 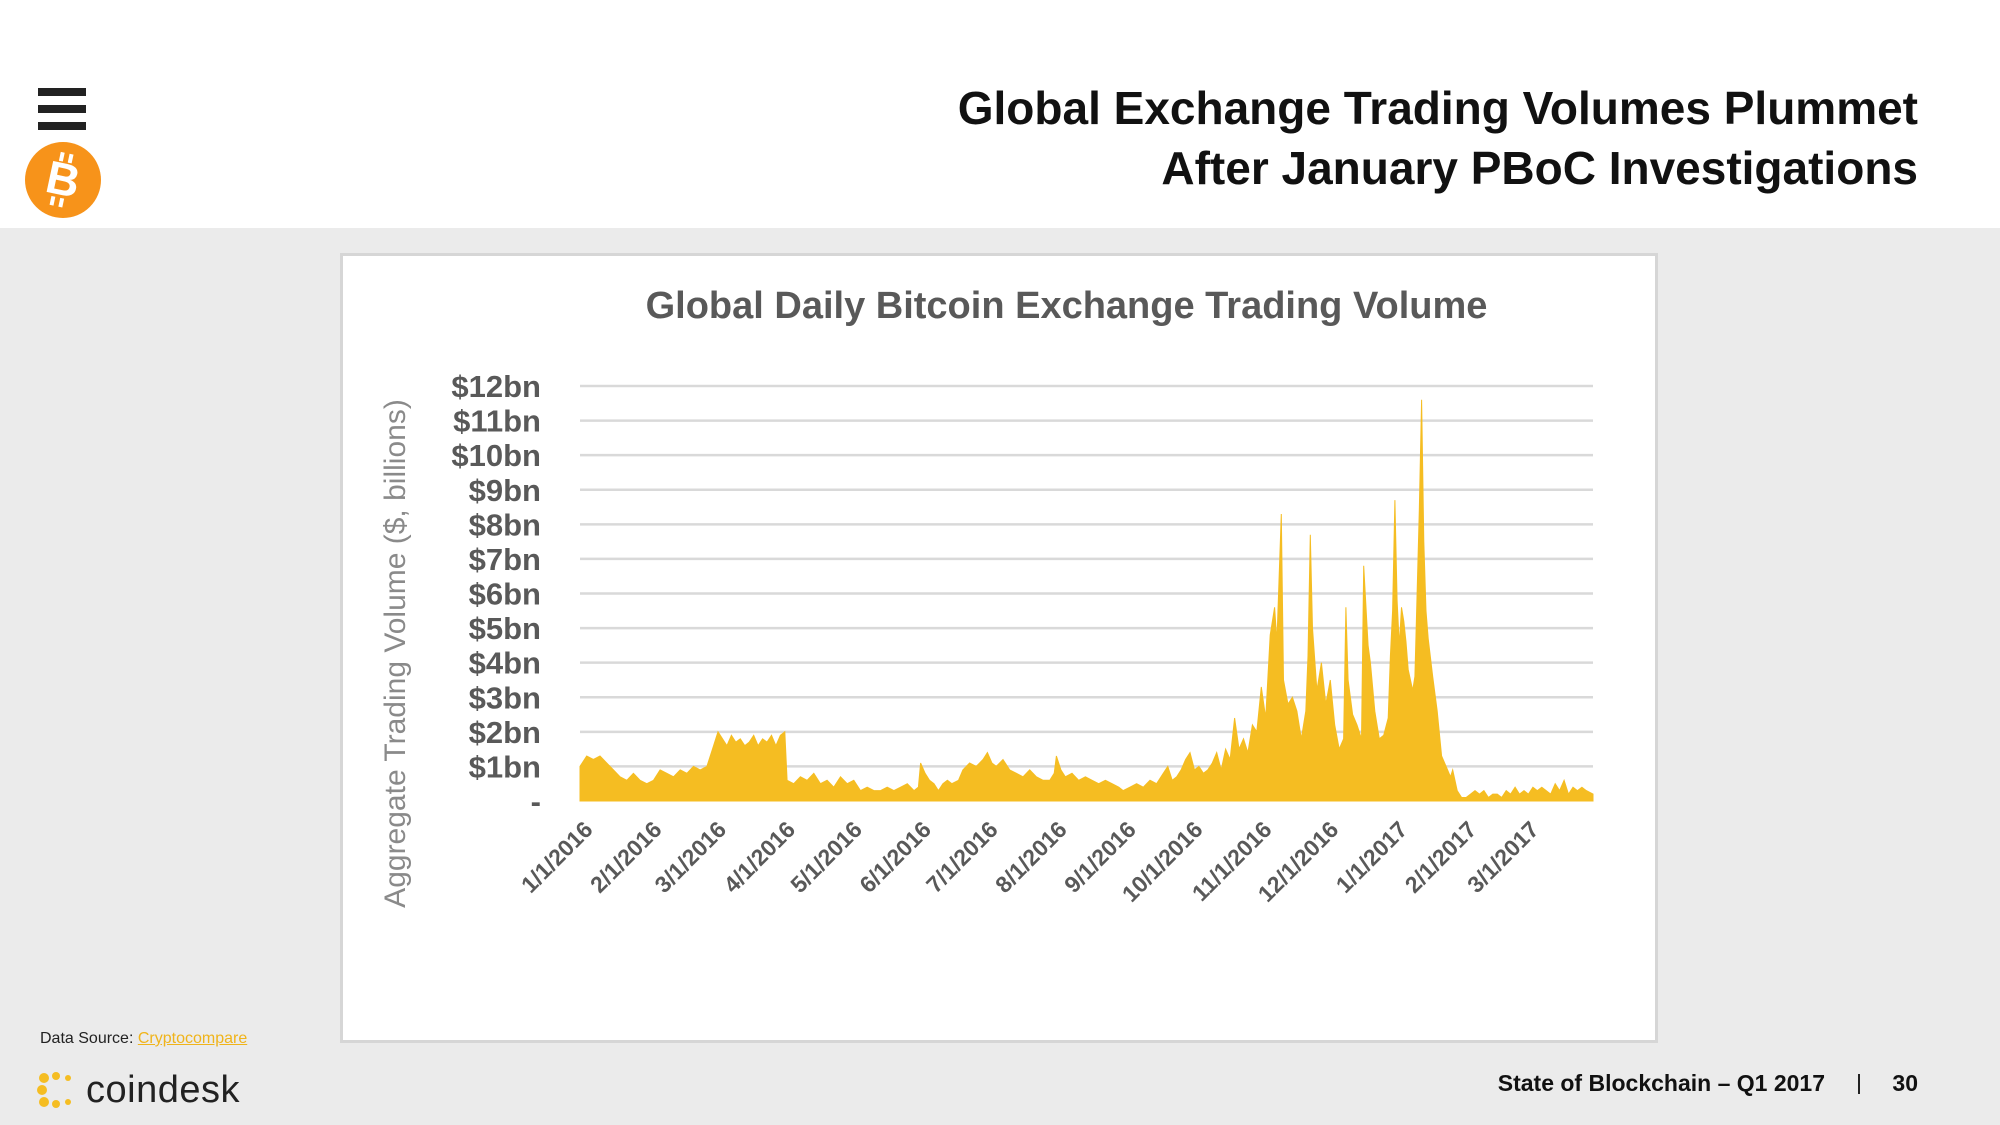 I want to click on y-tick-label: $11bn, so click(x=497, y=421).